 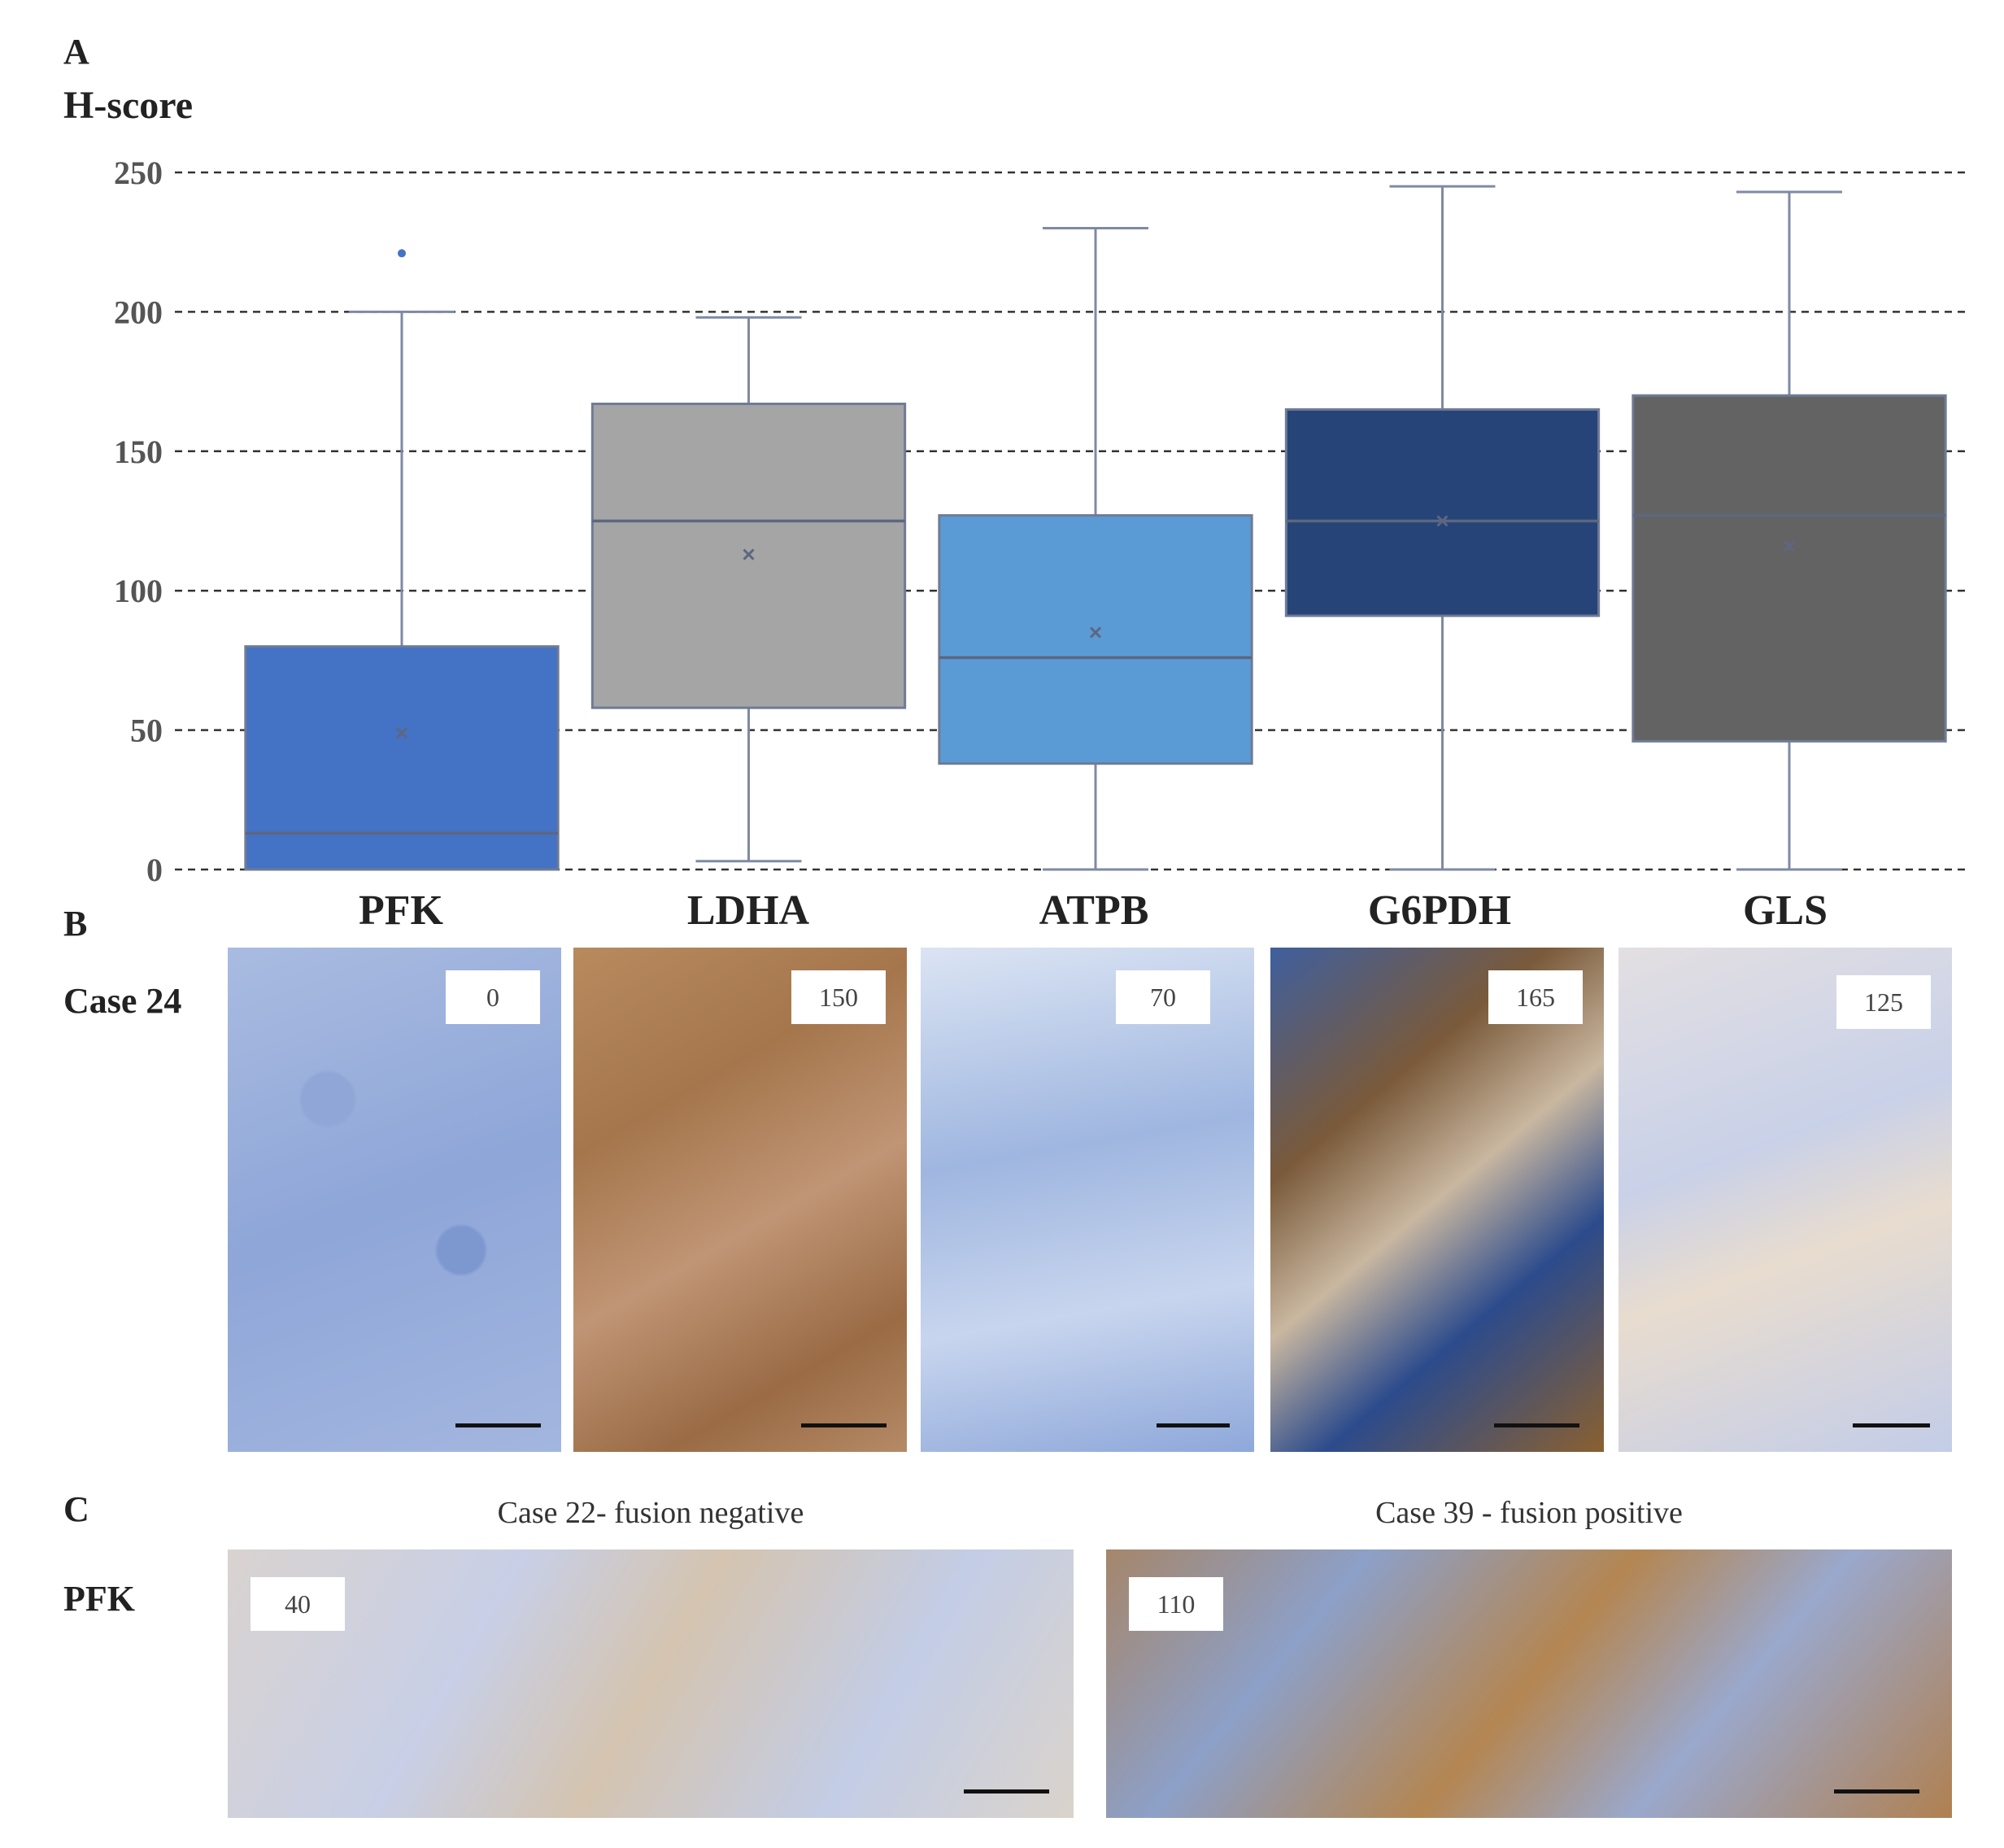 I want to click on score-box-ldha: 150, so click(x=839, y=997).